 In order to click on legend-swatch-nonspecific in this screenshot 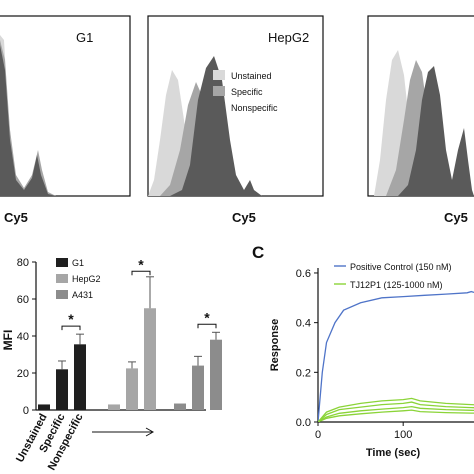, I will do `click(219, 107)`.